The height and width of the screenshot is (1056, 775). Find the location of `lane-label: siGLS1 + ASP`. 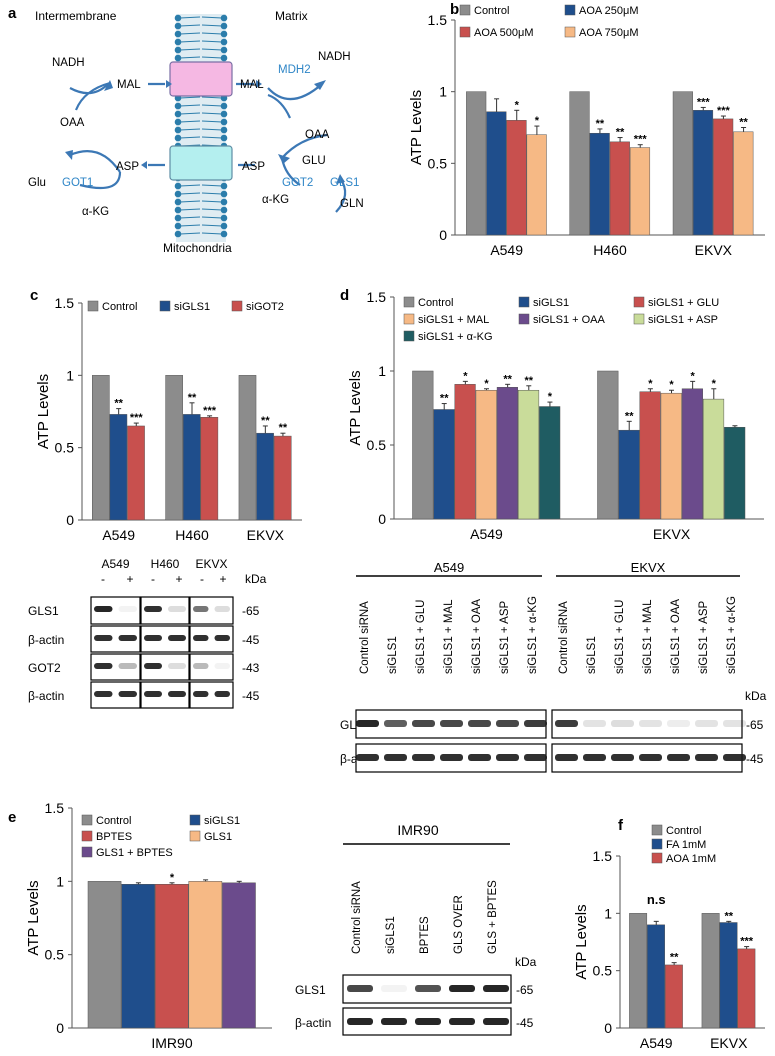

lane-label: siGLS1 + ASP is located at coordinates (704, 637).